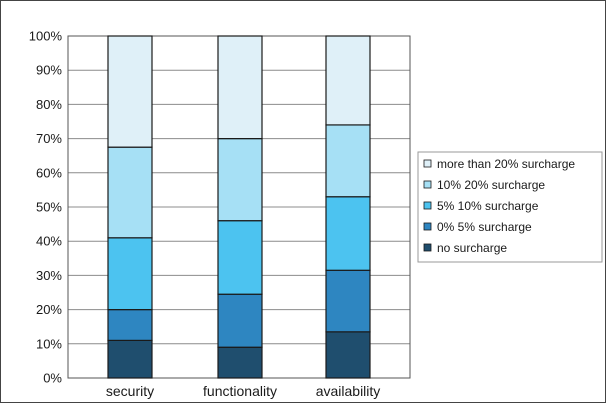 The width and height of the screenshot is (608, 405). What do you see at coordinates (130, 391) in the screenshot?
I see `x-category-label: security` at bounding box center [130, 391].